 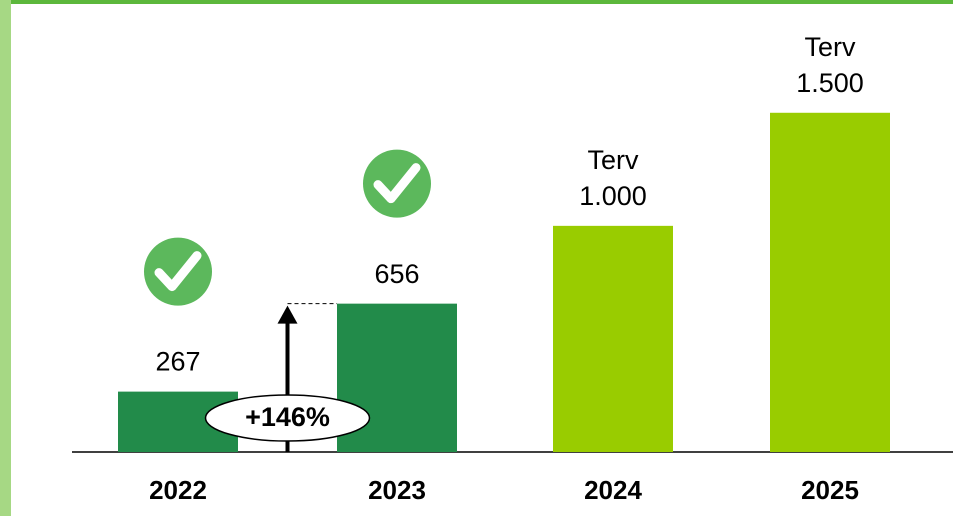 I want to click on top-border, so click(x=476, y=2).